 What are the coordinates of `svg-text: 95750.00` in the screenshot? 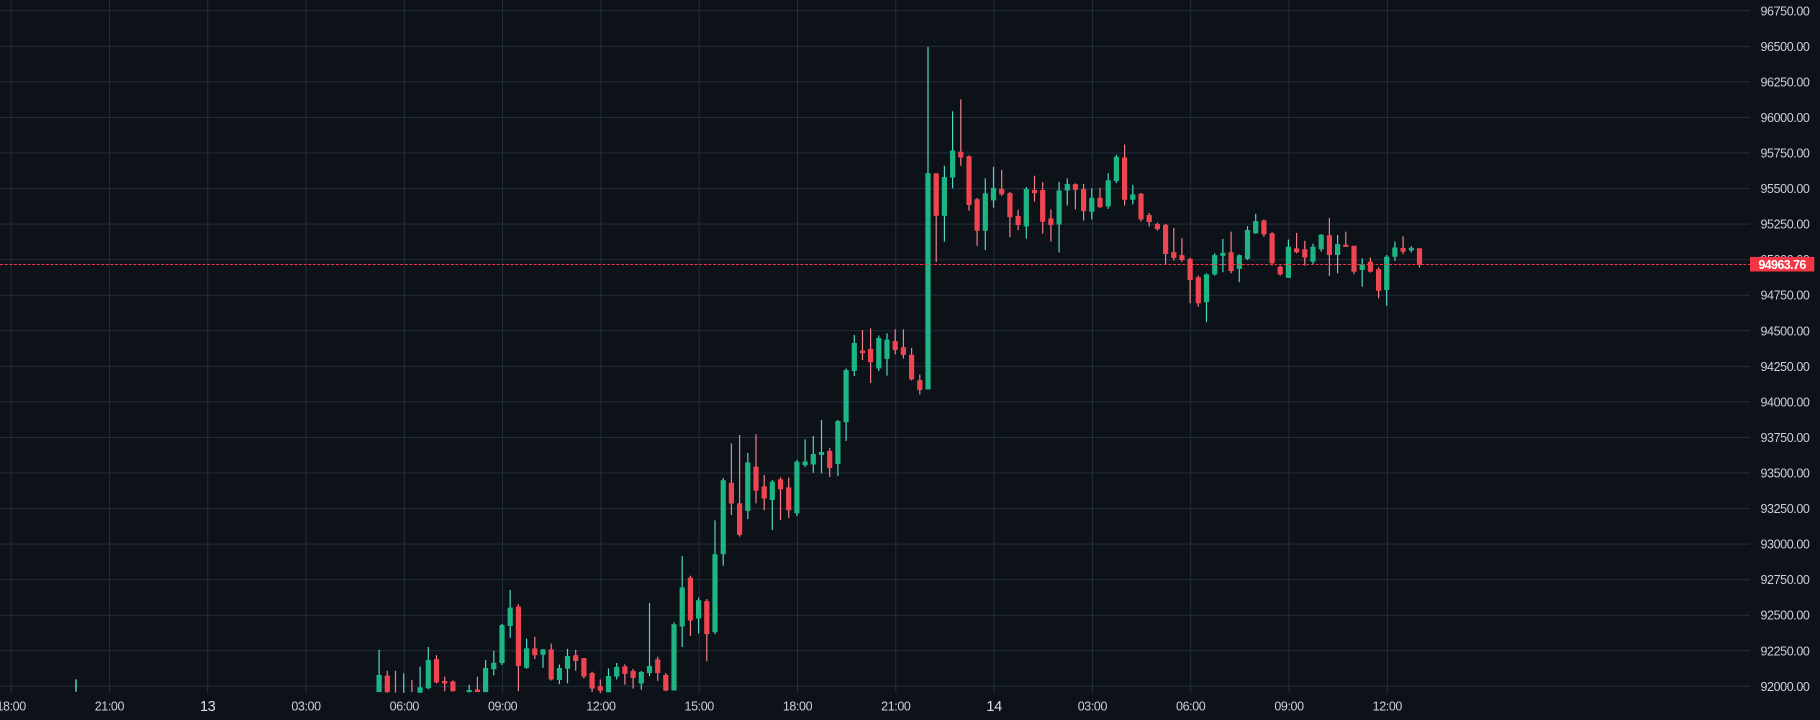 It's located at (1785, 154).